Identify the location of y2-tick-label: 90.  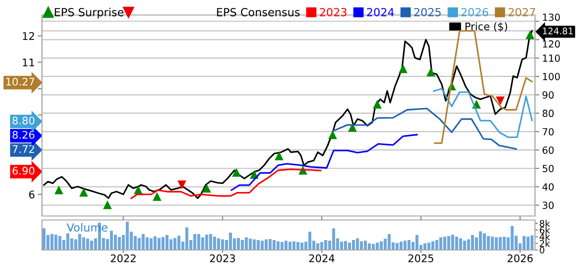
(548, 95).